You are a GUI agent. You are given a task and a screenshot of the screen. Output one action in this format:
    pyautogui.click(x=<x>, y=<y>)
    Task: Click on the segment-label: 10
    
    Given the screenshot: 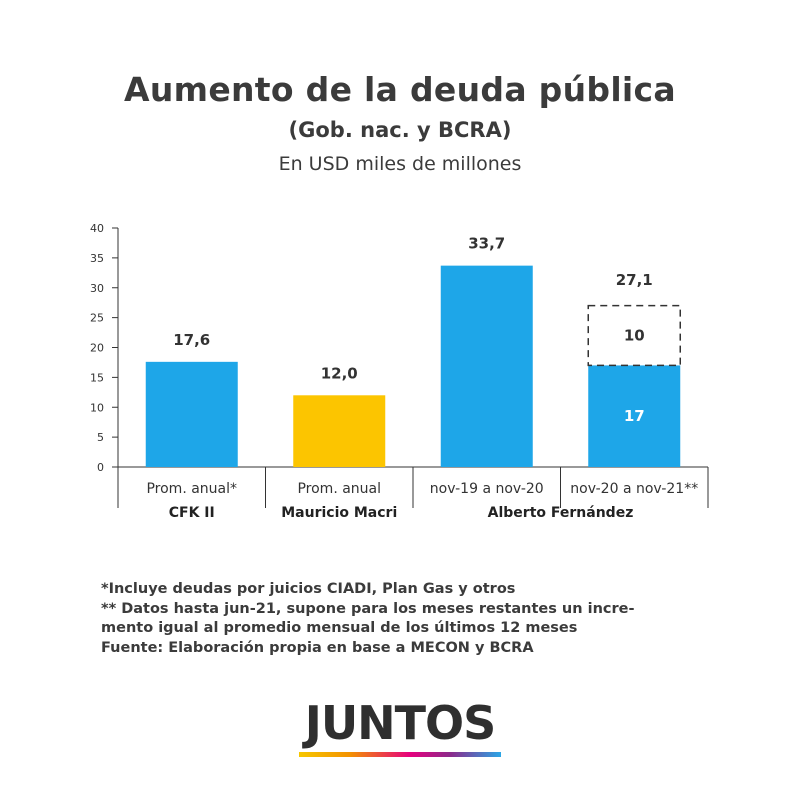 What is the action you would take?
    pyautogui.click(x=634, y=336)
    